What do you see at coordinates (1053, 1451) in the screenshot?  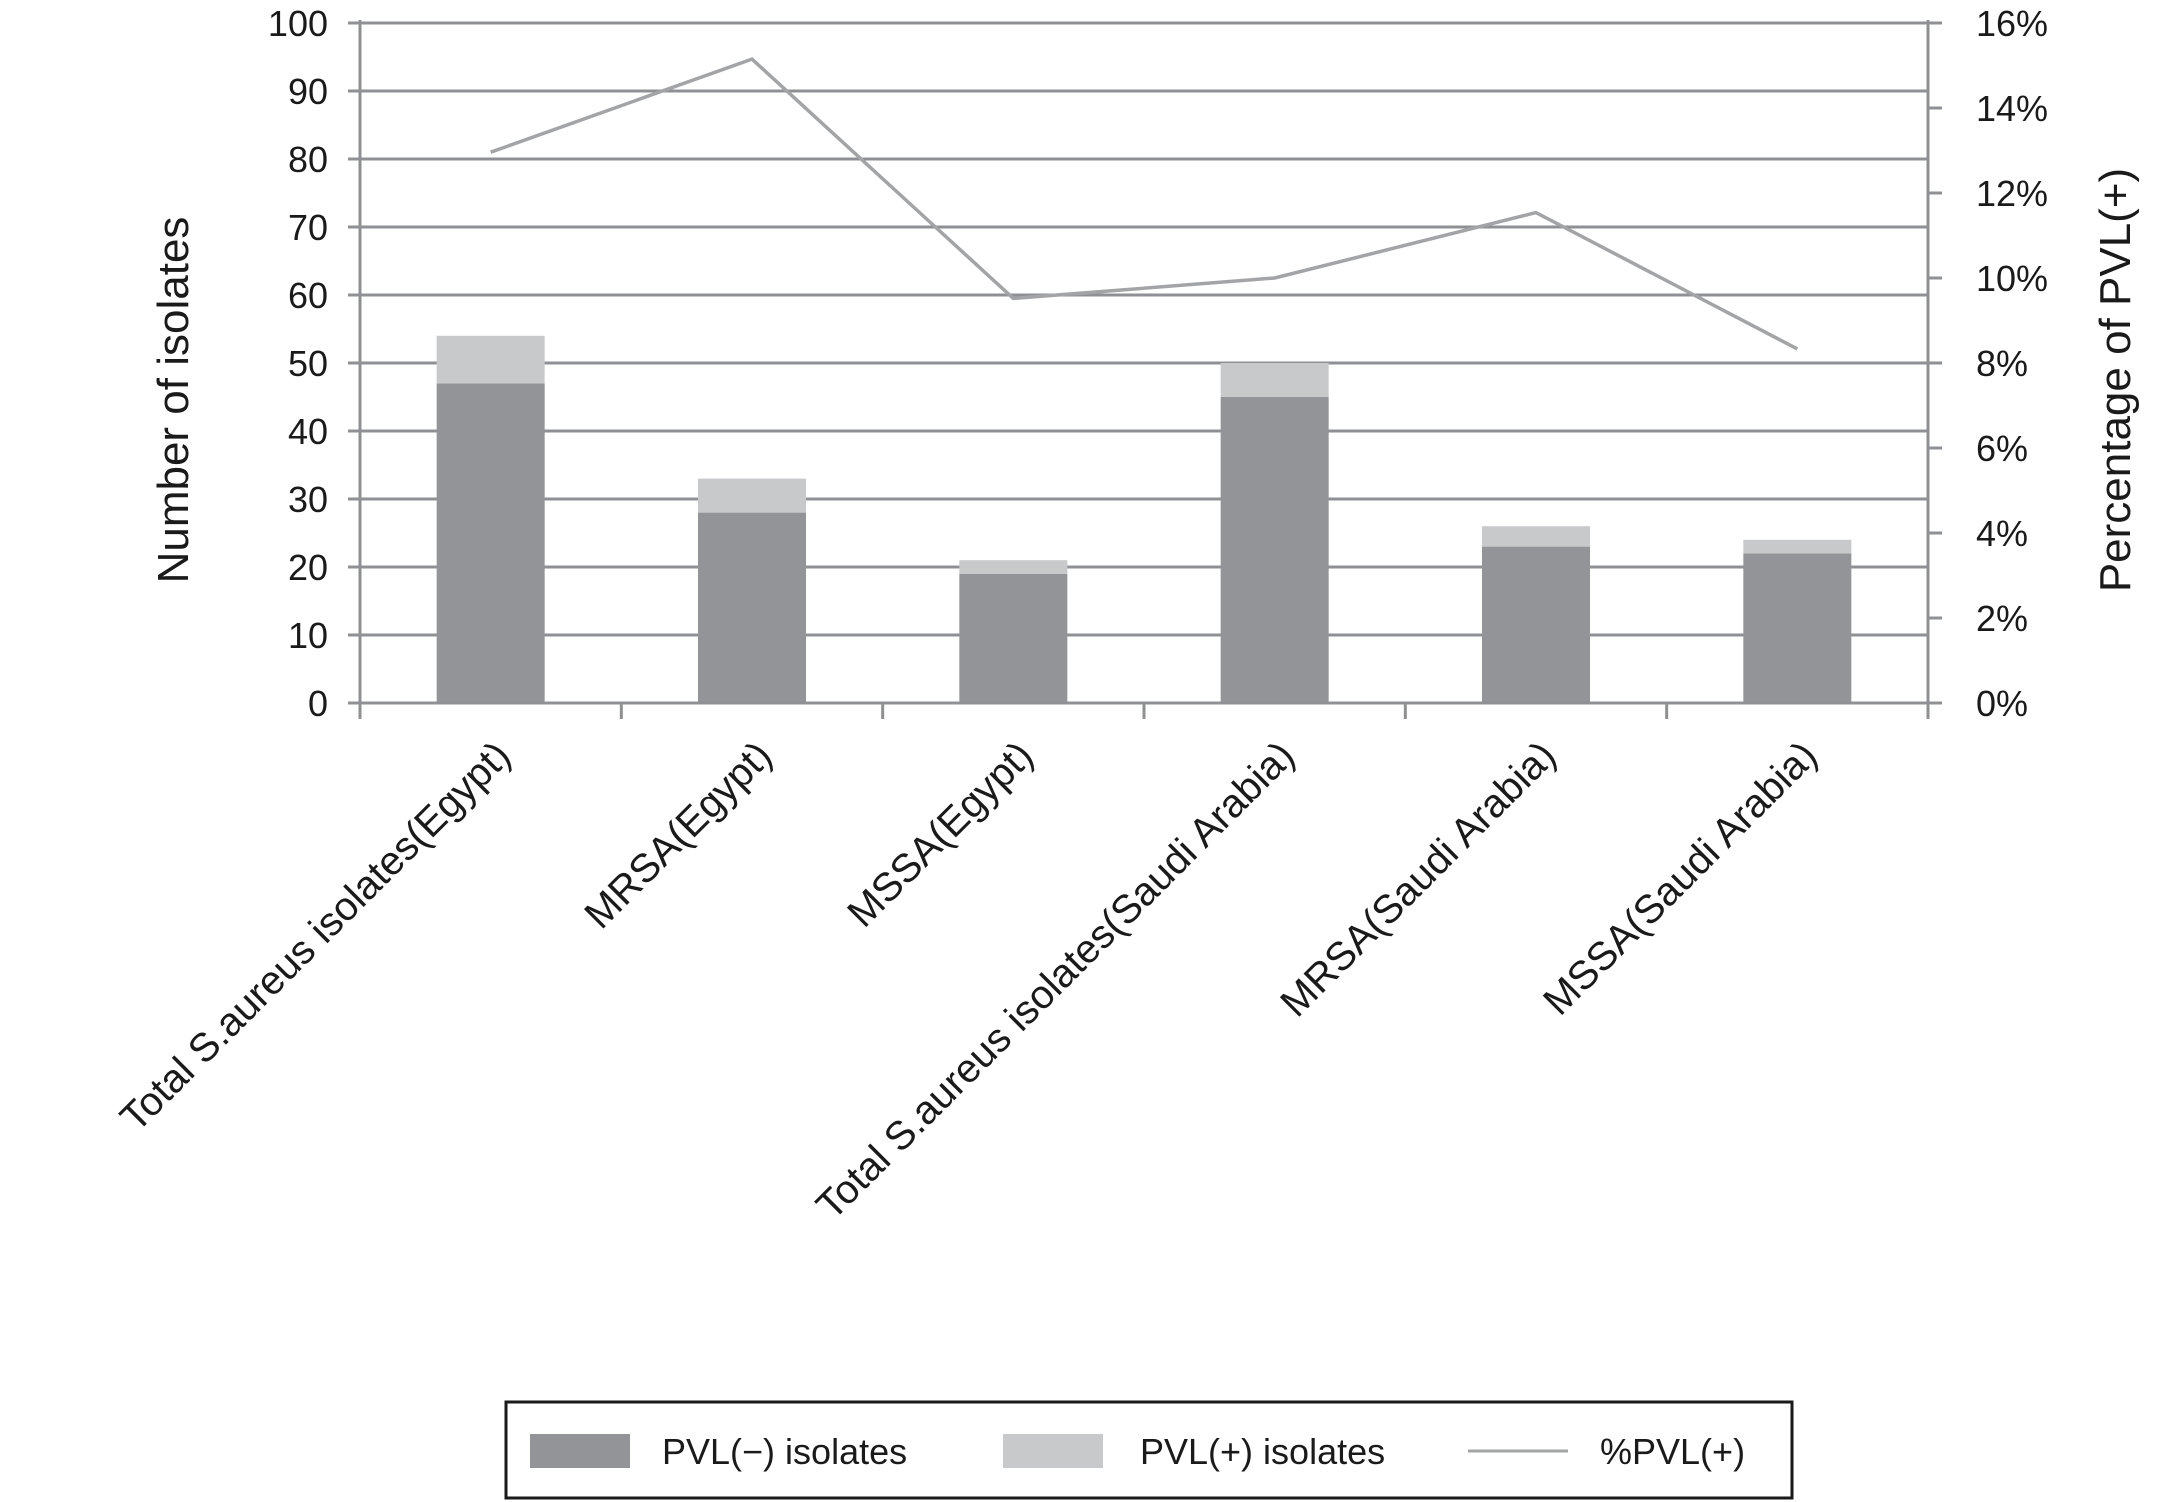 I see `legend-swatch-pvl-positive` at bounding box center [1053, 1451].